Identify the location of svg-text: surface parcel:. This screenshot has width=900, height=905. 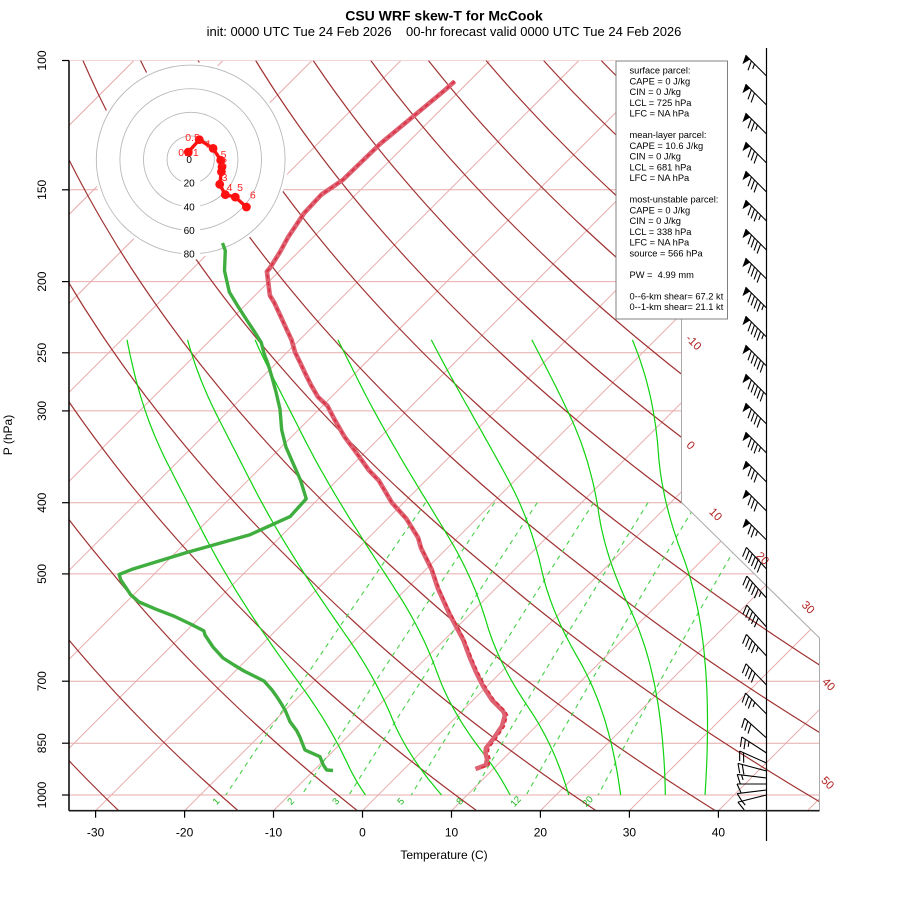
(660, 71).